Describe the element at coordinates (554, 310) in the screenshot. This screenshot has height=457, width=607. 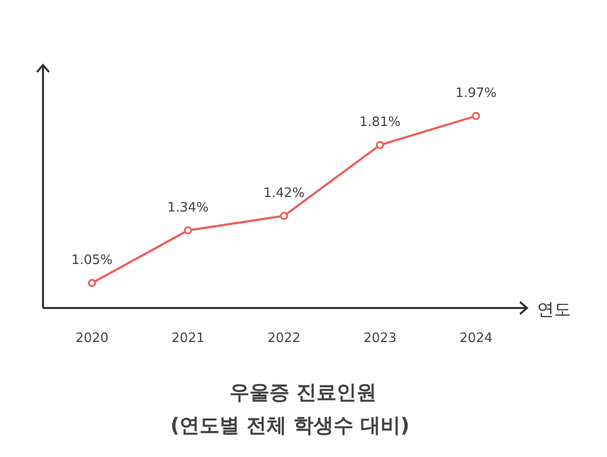
I see `x-axis-title: 연도` at that location.